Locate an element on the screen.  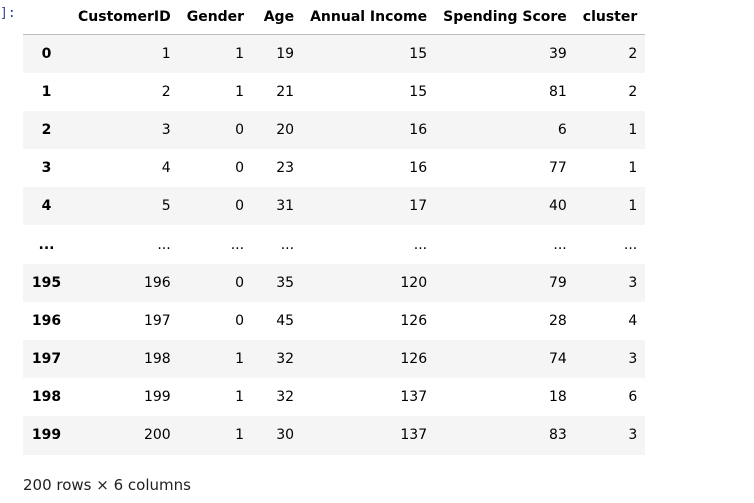
table-cell: 197 is located at coordinates (157, 320).